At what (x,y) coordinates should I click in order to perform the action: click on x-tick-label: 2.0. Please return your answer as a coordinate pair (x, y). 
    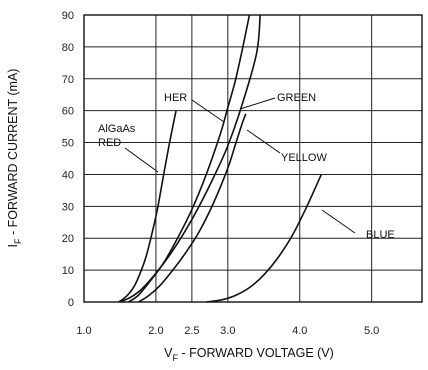
    Looking at the image, I should click on (155, 331).